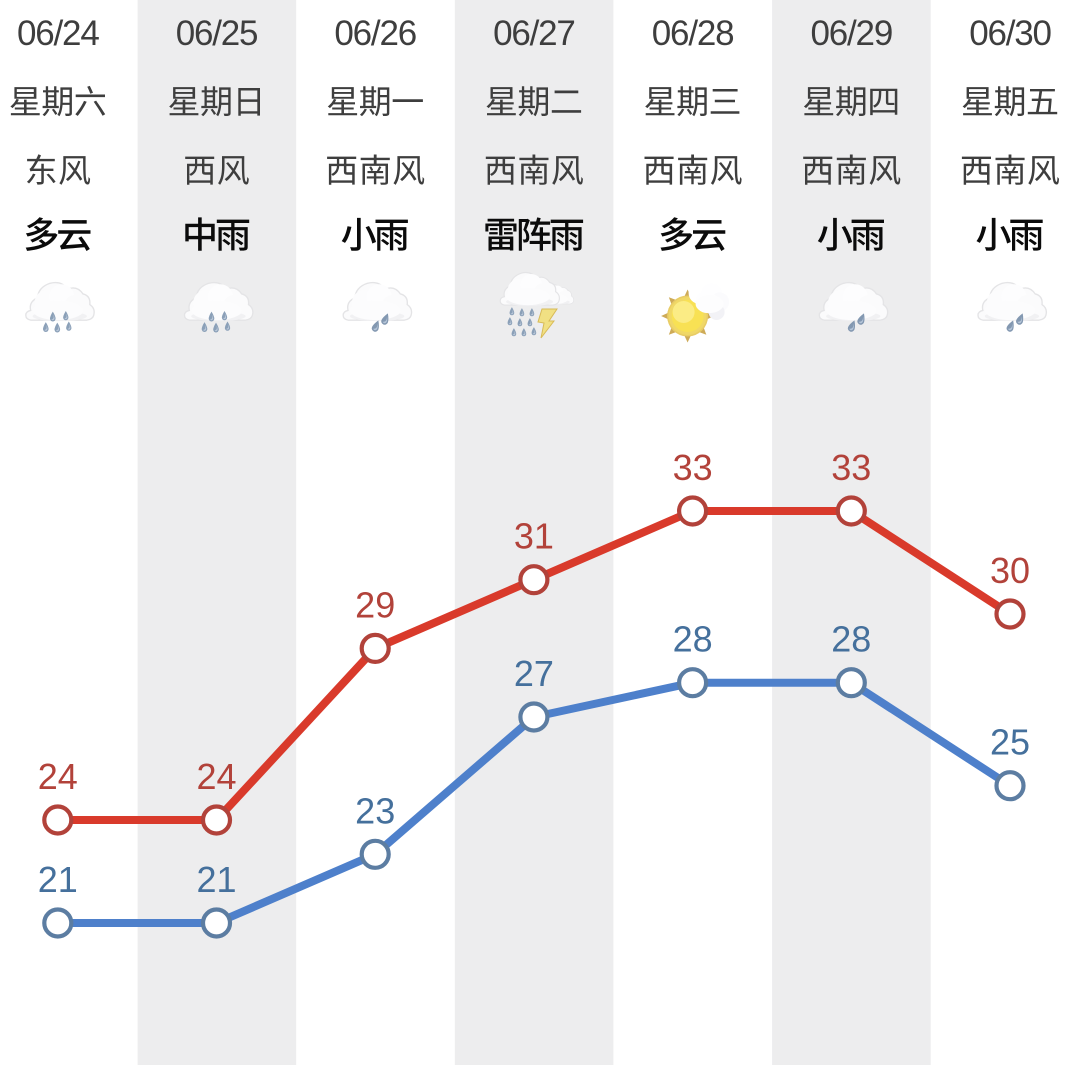 This screenshot has height=1070, width=1080. What do you see at coordinates (375, 33) in the screenshot?
I see `svg-text: 06/26` at bounding box center [375, 33].